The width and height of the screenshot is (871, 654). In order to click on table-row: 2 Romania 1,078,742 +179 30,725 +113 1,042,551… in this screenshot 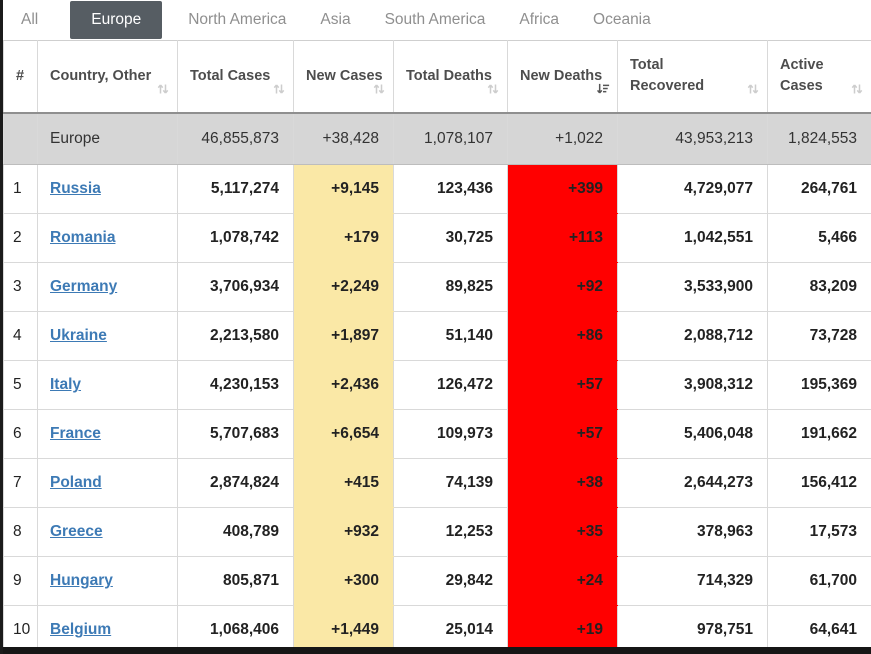, I will do `click(437, 238)`.